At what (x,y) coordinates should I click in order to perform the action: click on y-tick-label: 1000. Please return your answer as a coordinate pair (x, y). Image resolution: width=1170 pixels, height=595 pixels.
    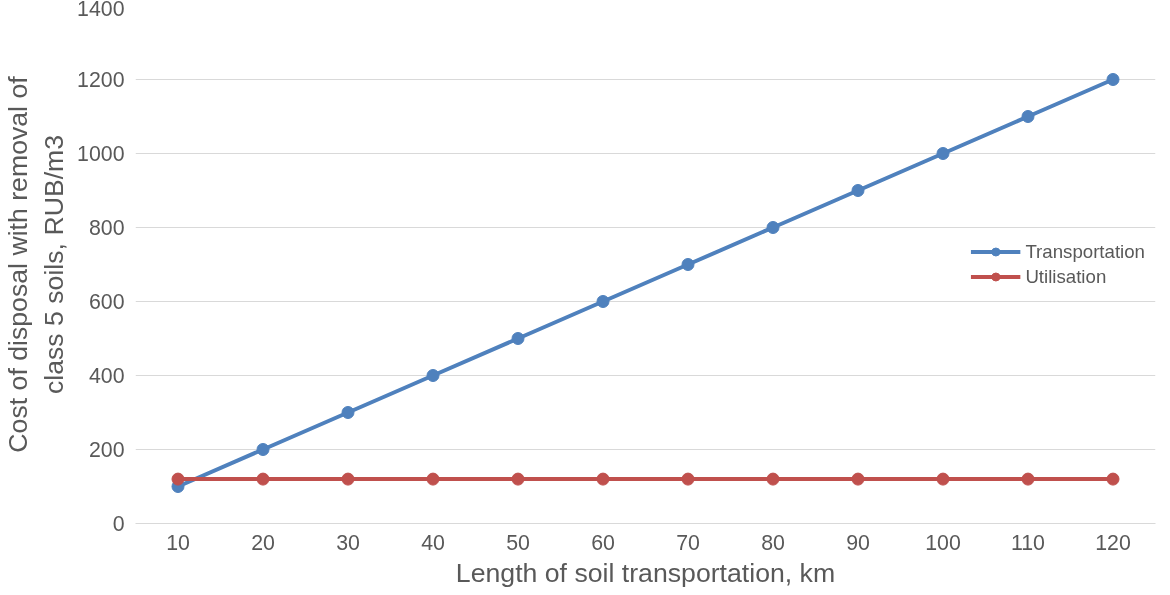
    Looking at the image, I should click on (101, 154).